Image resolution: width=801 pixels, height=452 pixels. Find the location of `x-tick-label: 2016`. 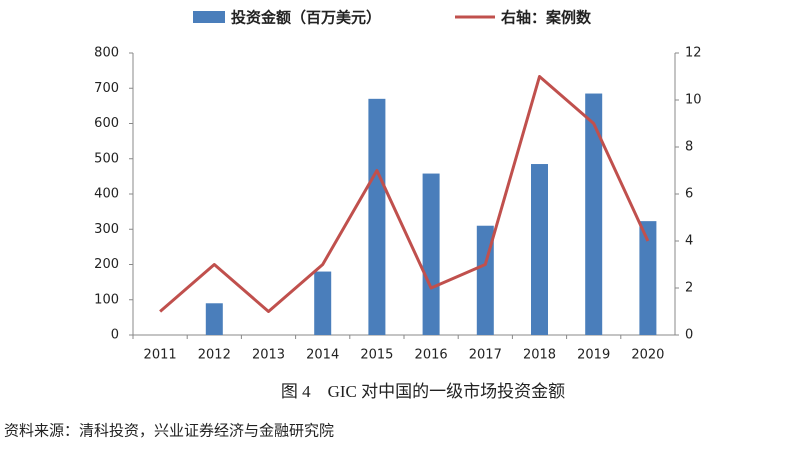

x-tick-label: 2016 is located at coordinates (431, 355).